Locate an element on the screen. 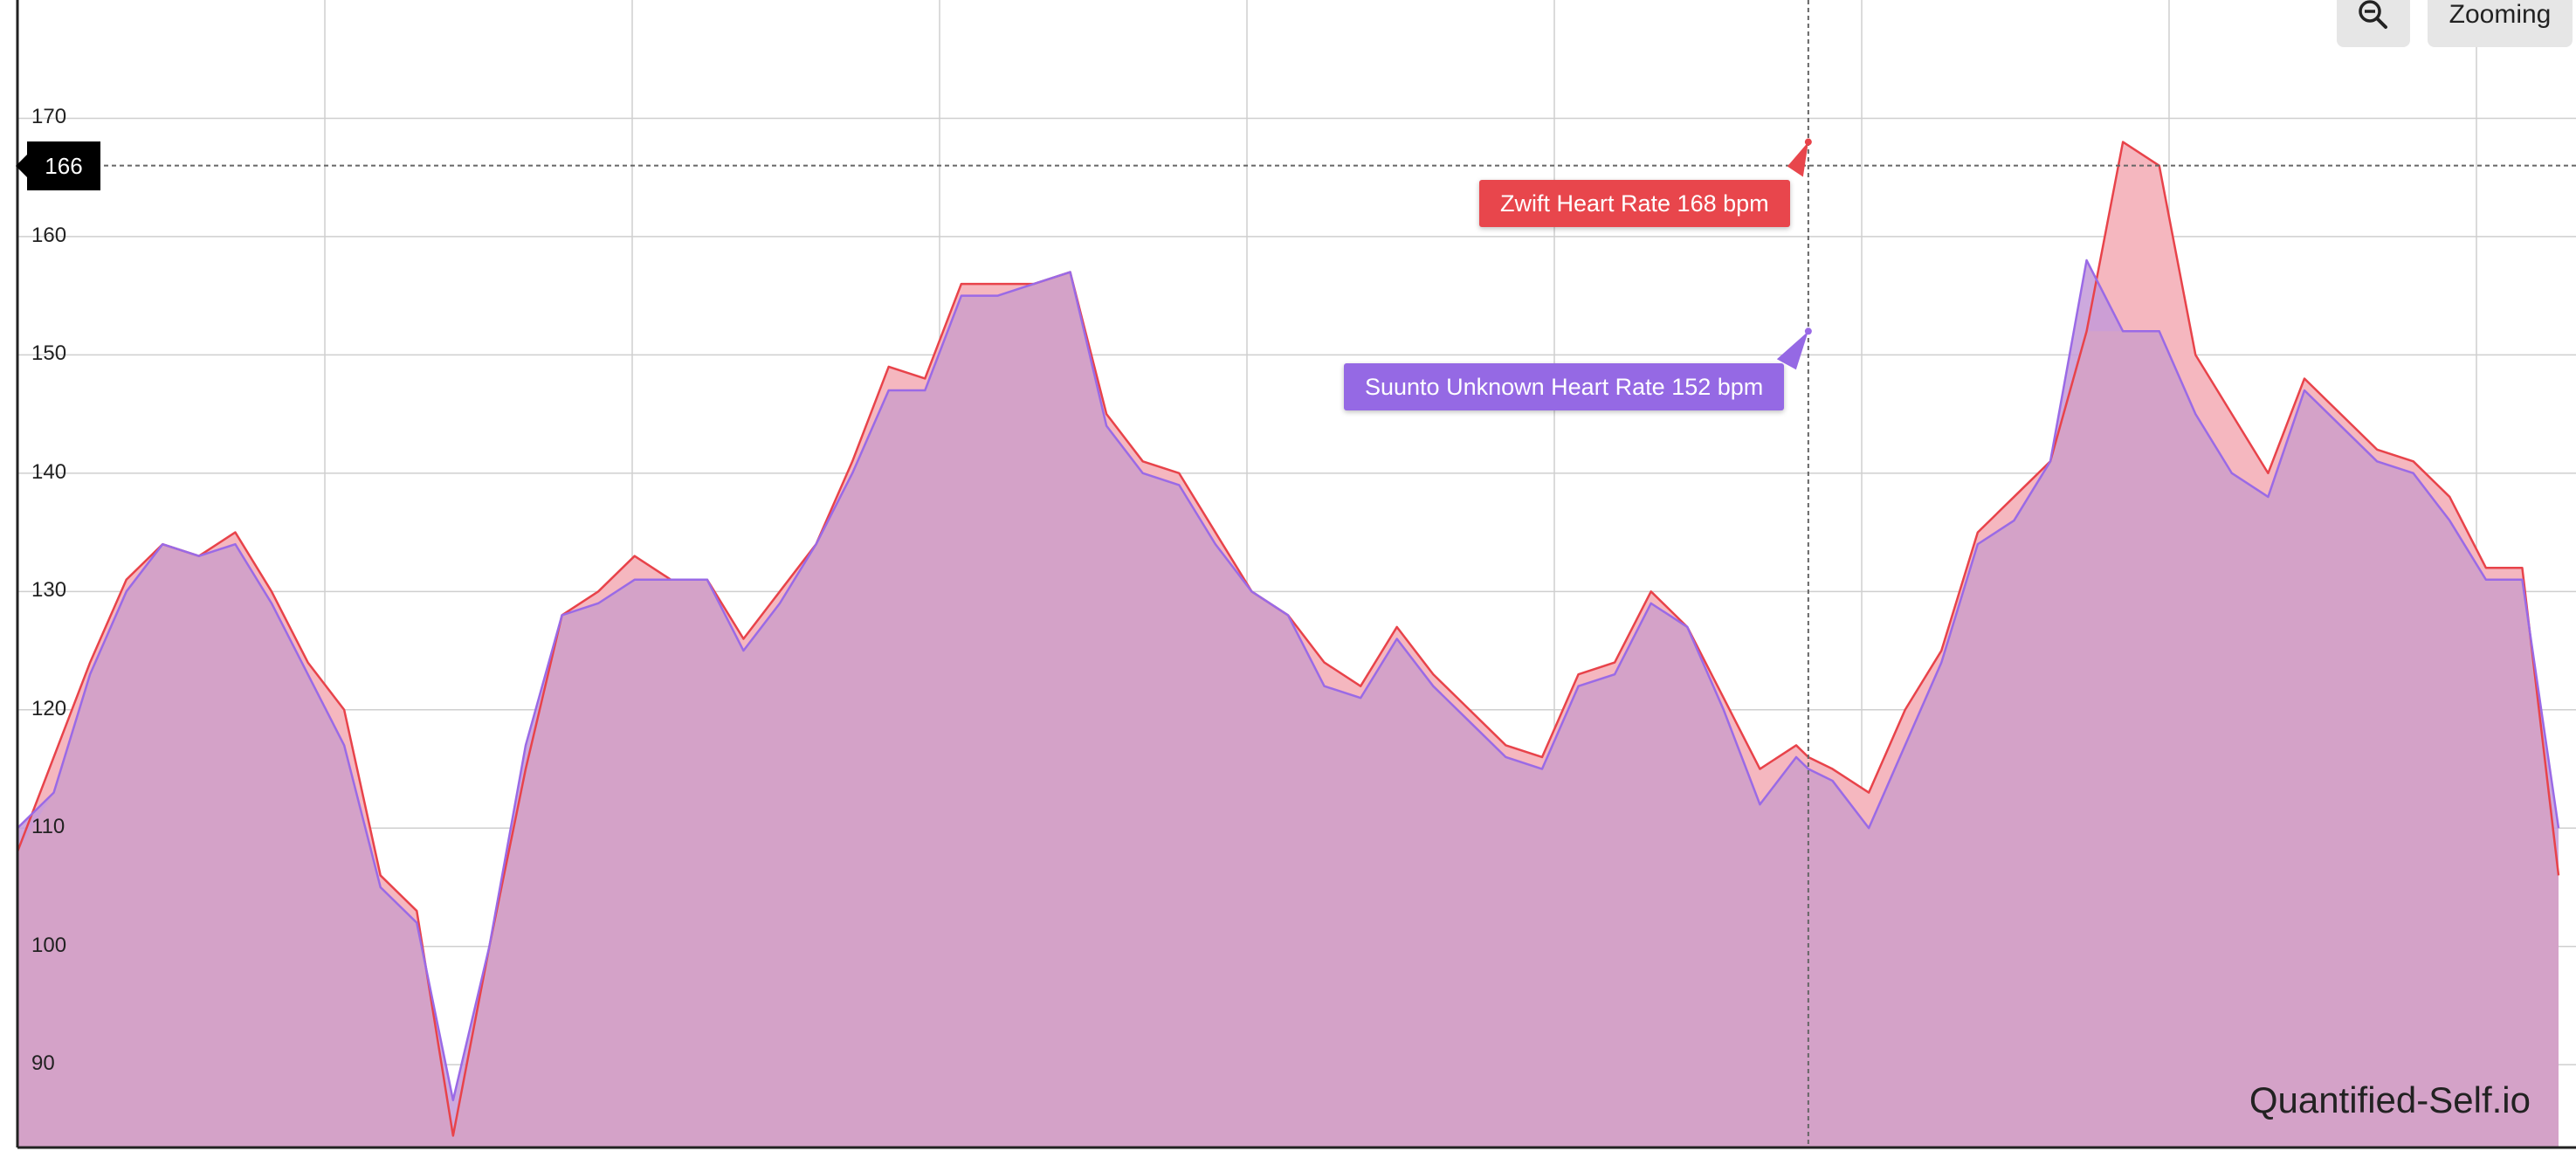 This screenshot has height=1151, width=2576. zwift-tooltip-pointer is located at coordinates (1797, 159).